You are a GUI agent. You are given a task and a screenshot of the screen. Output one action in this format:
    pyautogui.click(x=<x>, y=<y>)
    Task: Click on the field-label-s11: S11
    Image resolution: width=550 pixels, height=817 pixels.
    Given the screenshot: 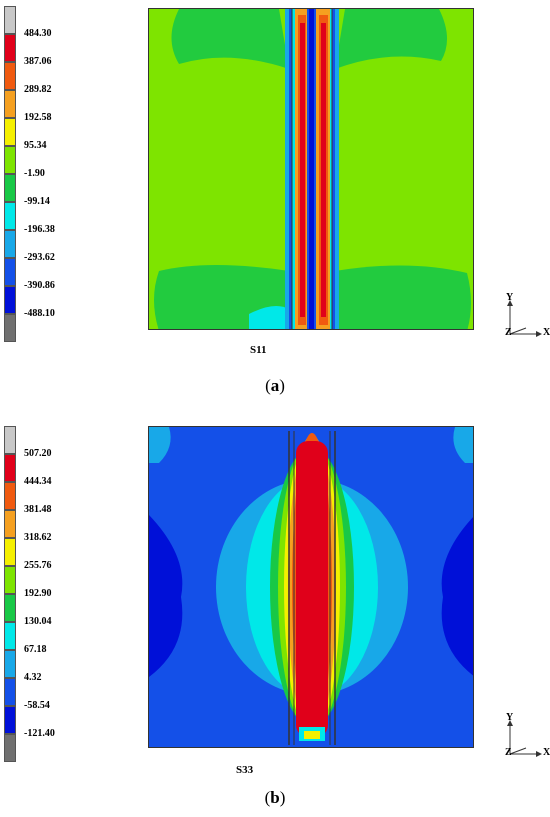 What is the action you would take?
    pyautogui.click(x=258, y=350)
    